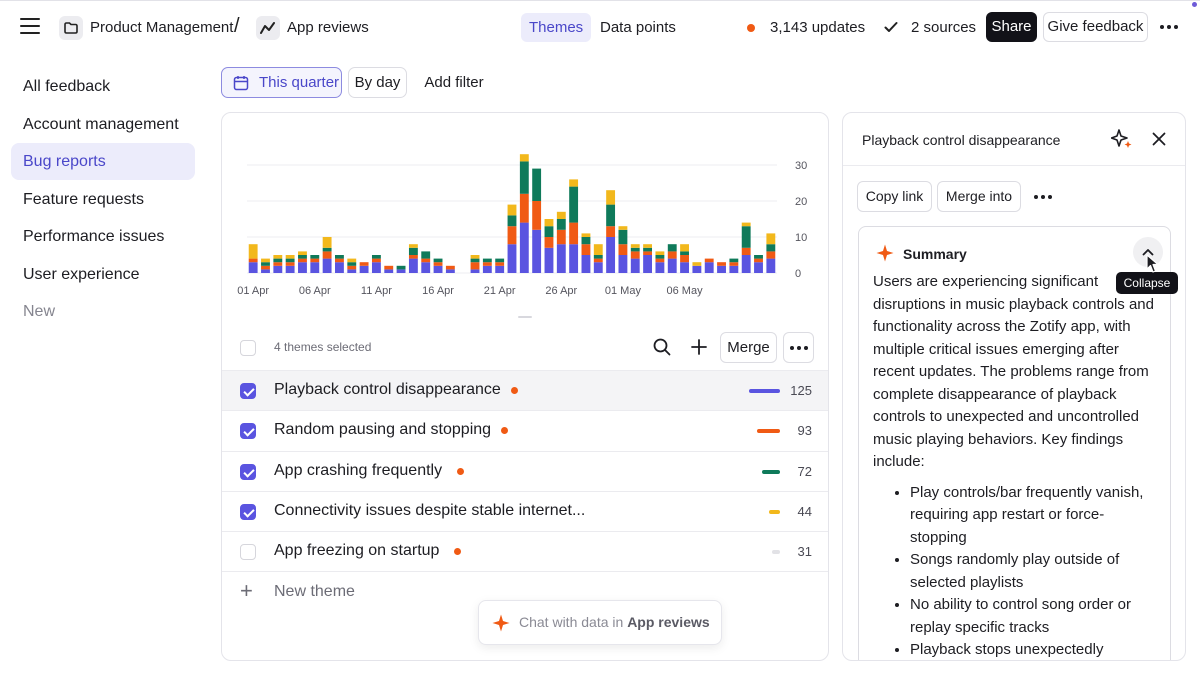 The width and height of the screenshot is (1200, 675). Describe the element at coordinates (358, 470) in the screenshot. I see `theme-name: App crashing frequently` at that location.